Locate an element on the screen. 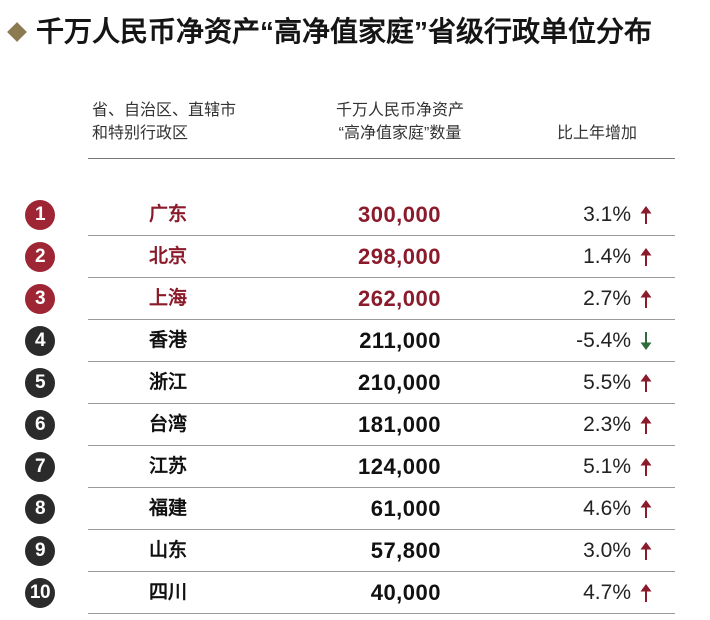 The height and width of the screenshot is (620, 710). column-header-line: 比上年增加 is located at coordinates (596, 133).